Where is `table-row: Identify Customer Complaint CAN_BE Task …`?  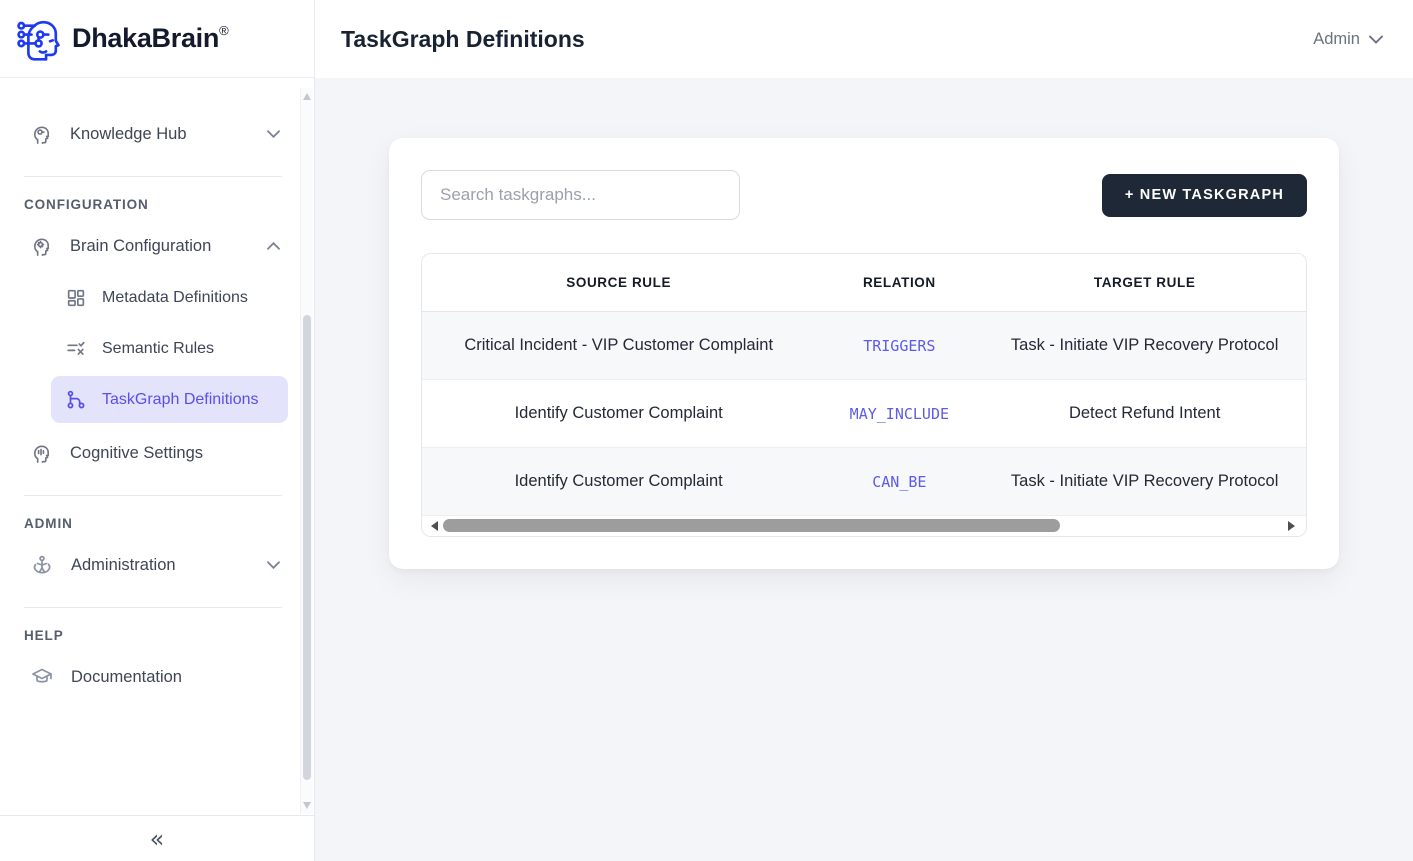
table-row: Identify Customer Complaint CAN_BE Task … is located at coordinates (864, 482).